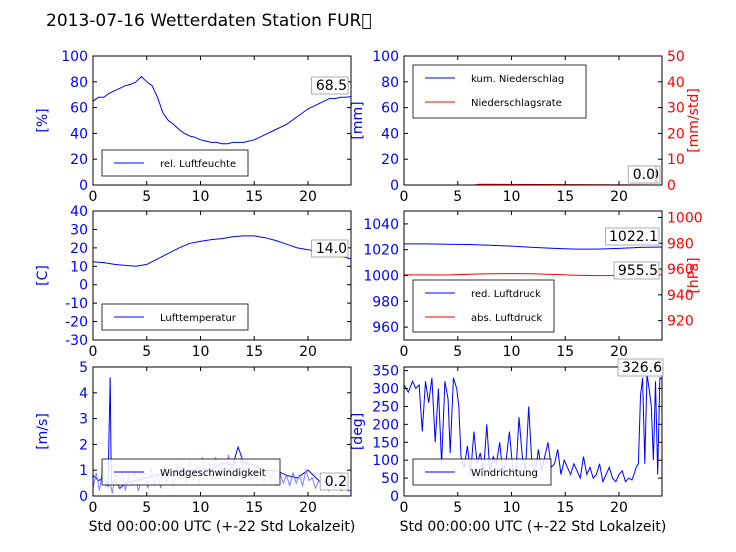  Describe the element at coordinates (331, 249) in the screenshot. I see `value-annotation: 14.0` at that location.